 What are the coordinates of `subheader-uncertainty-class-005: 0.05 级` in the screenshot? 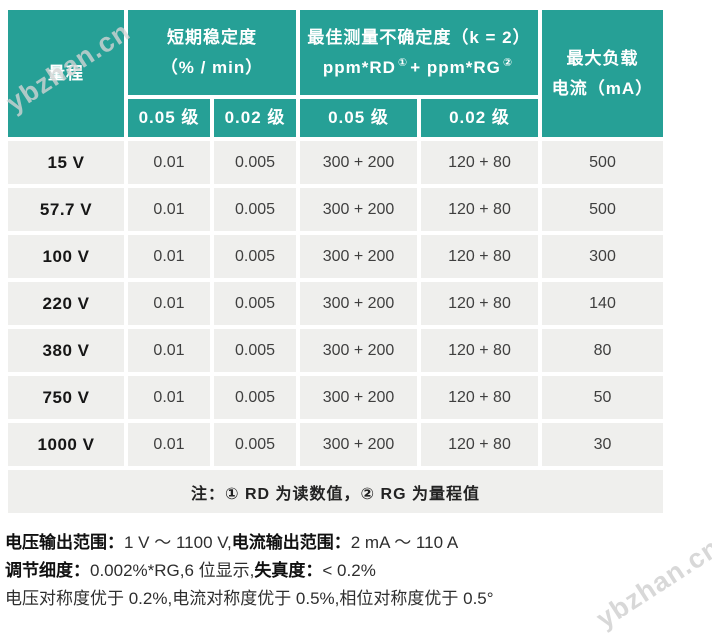 It's located at (358, 118).